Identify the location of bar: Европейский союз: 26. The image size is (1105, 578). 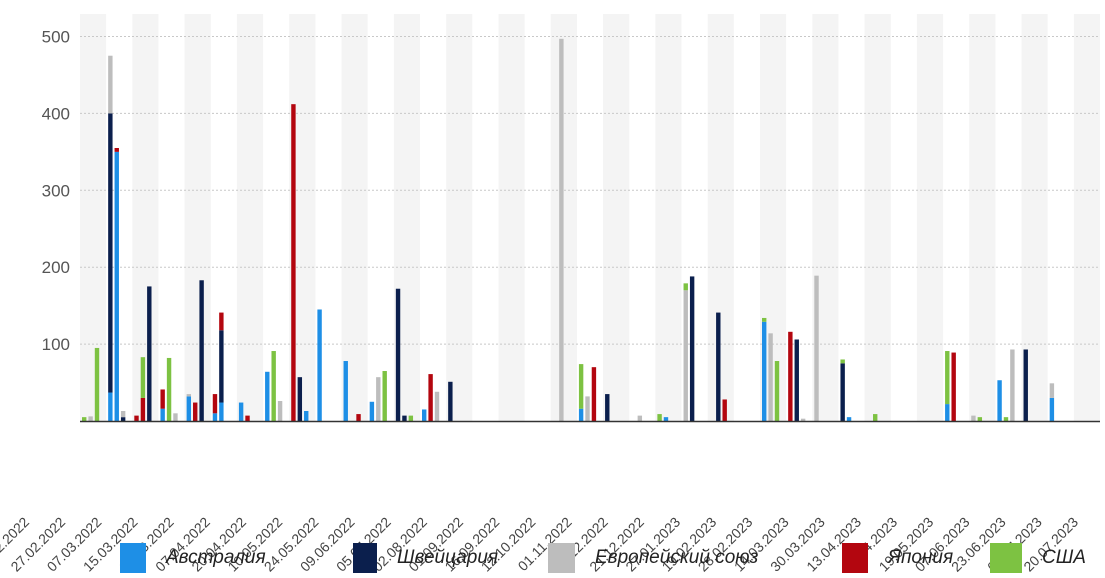
(280, 411).